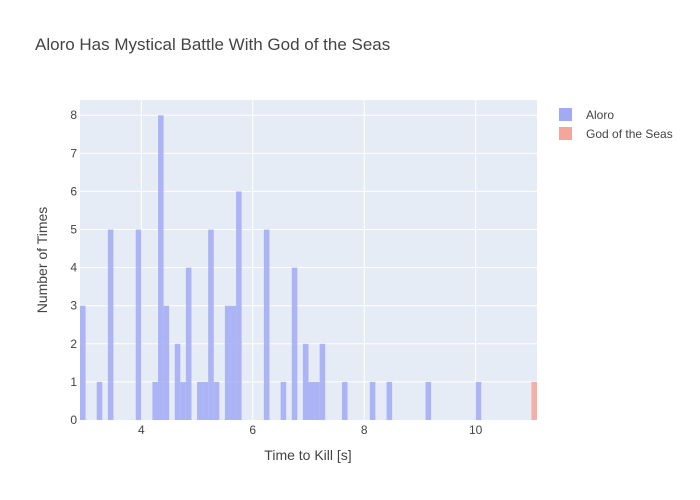 The width and height of the screenshot is (700, 500). I want to click on y-tick-label: 4, so click(73, 268).